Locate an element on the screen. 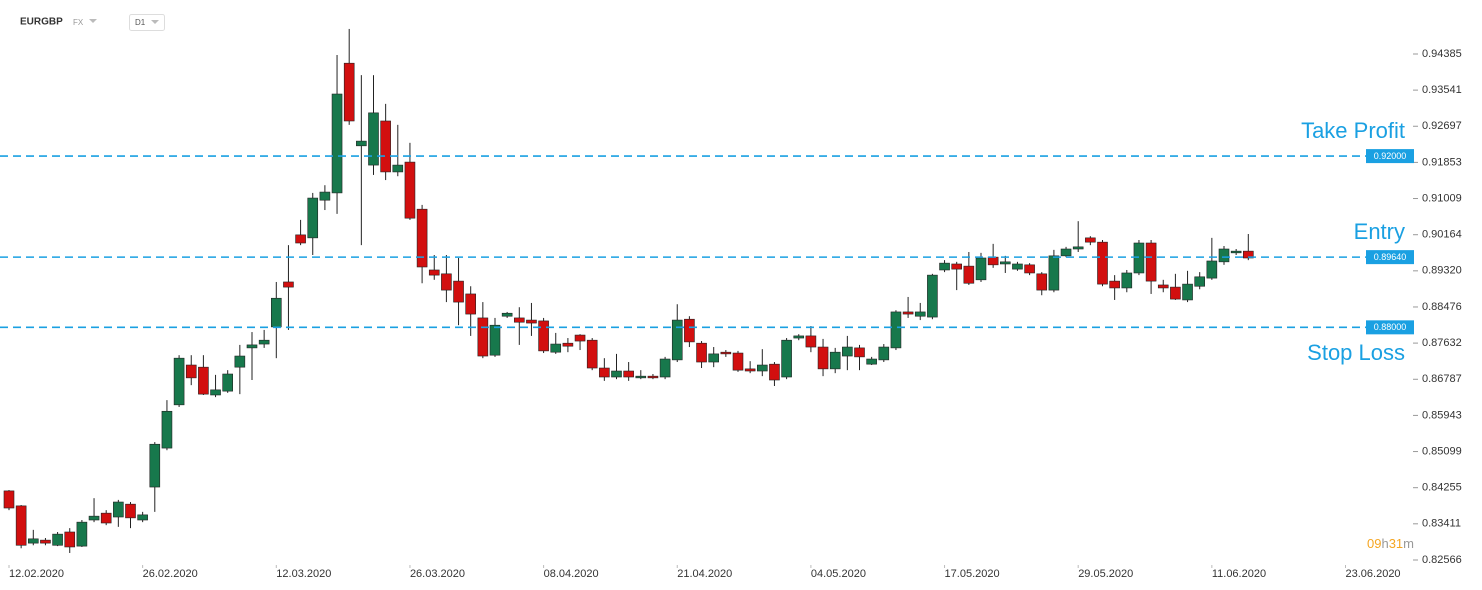 This screenshot has height=590, width=1482. countdown-part: 09 is located at coordinates (1374, 543).